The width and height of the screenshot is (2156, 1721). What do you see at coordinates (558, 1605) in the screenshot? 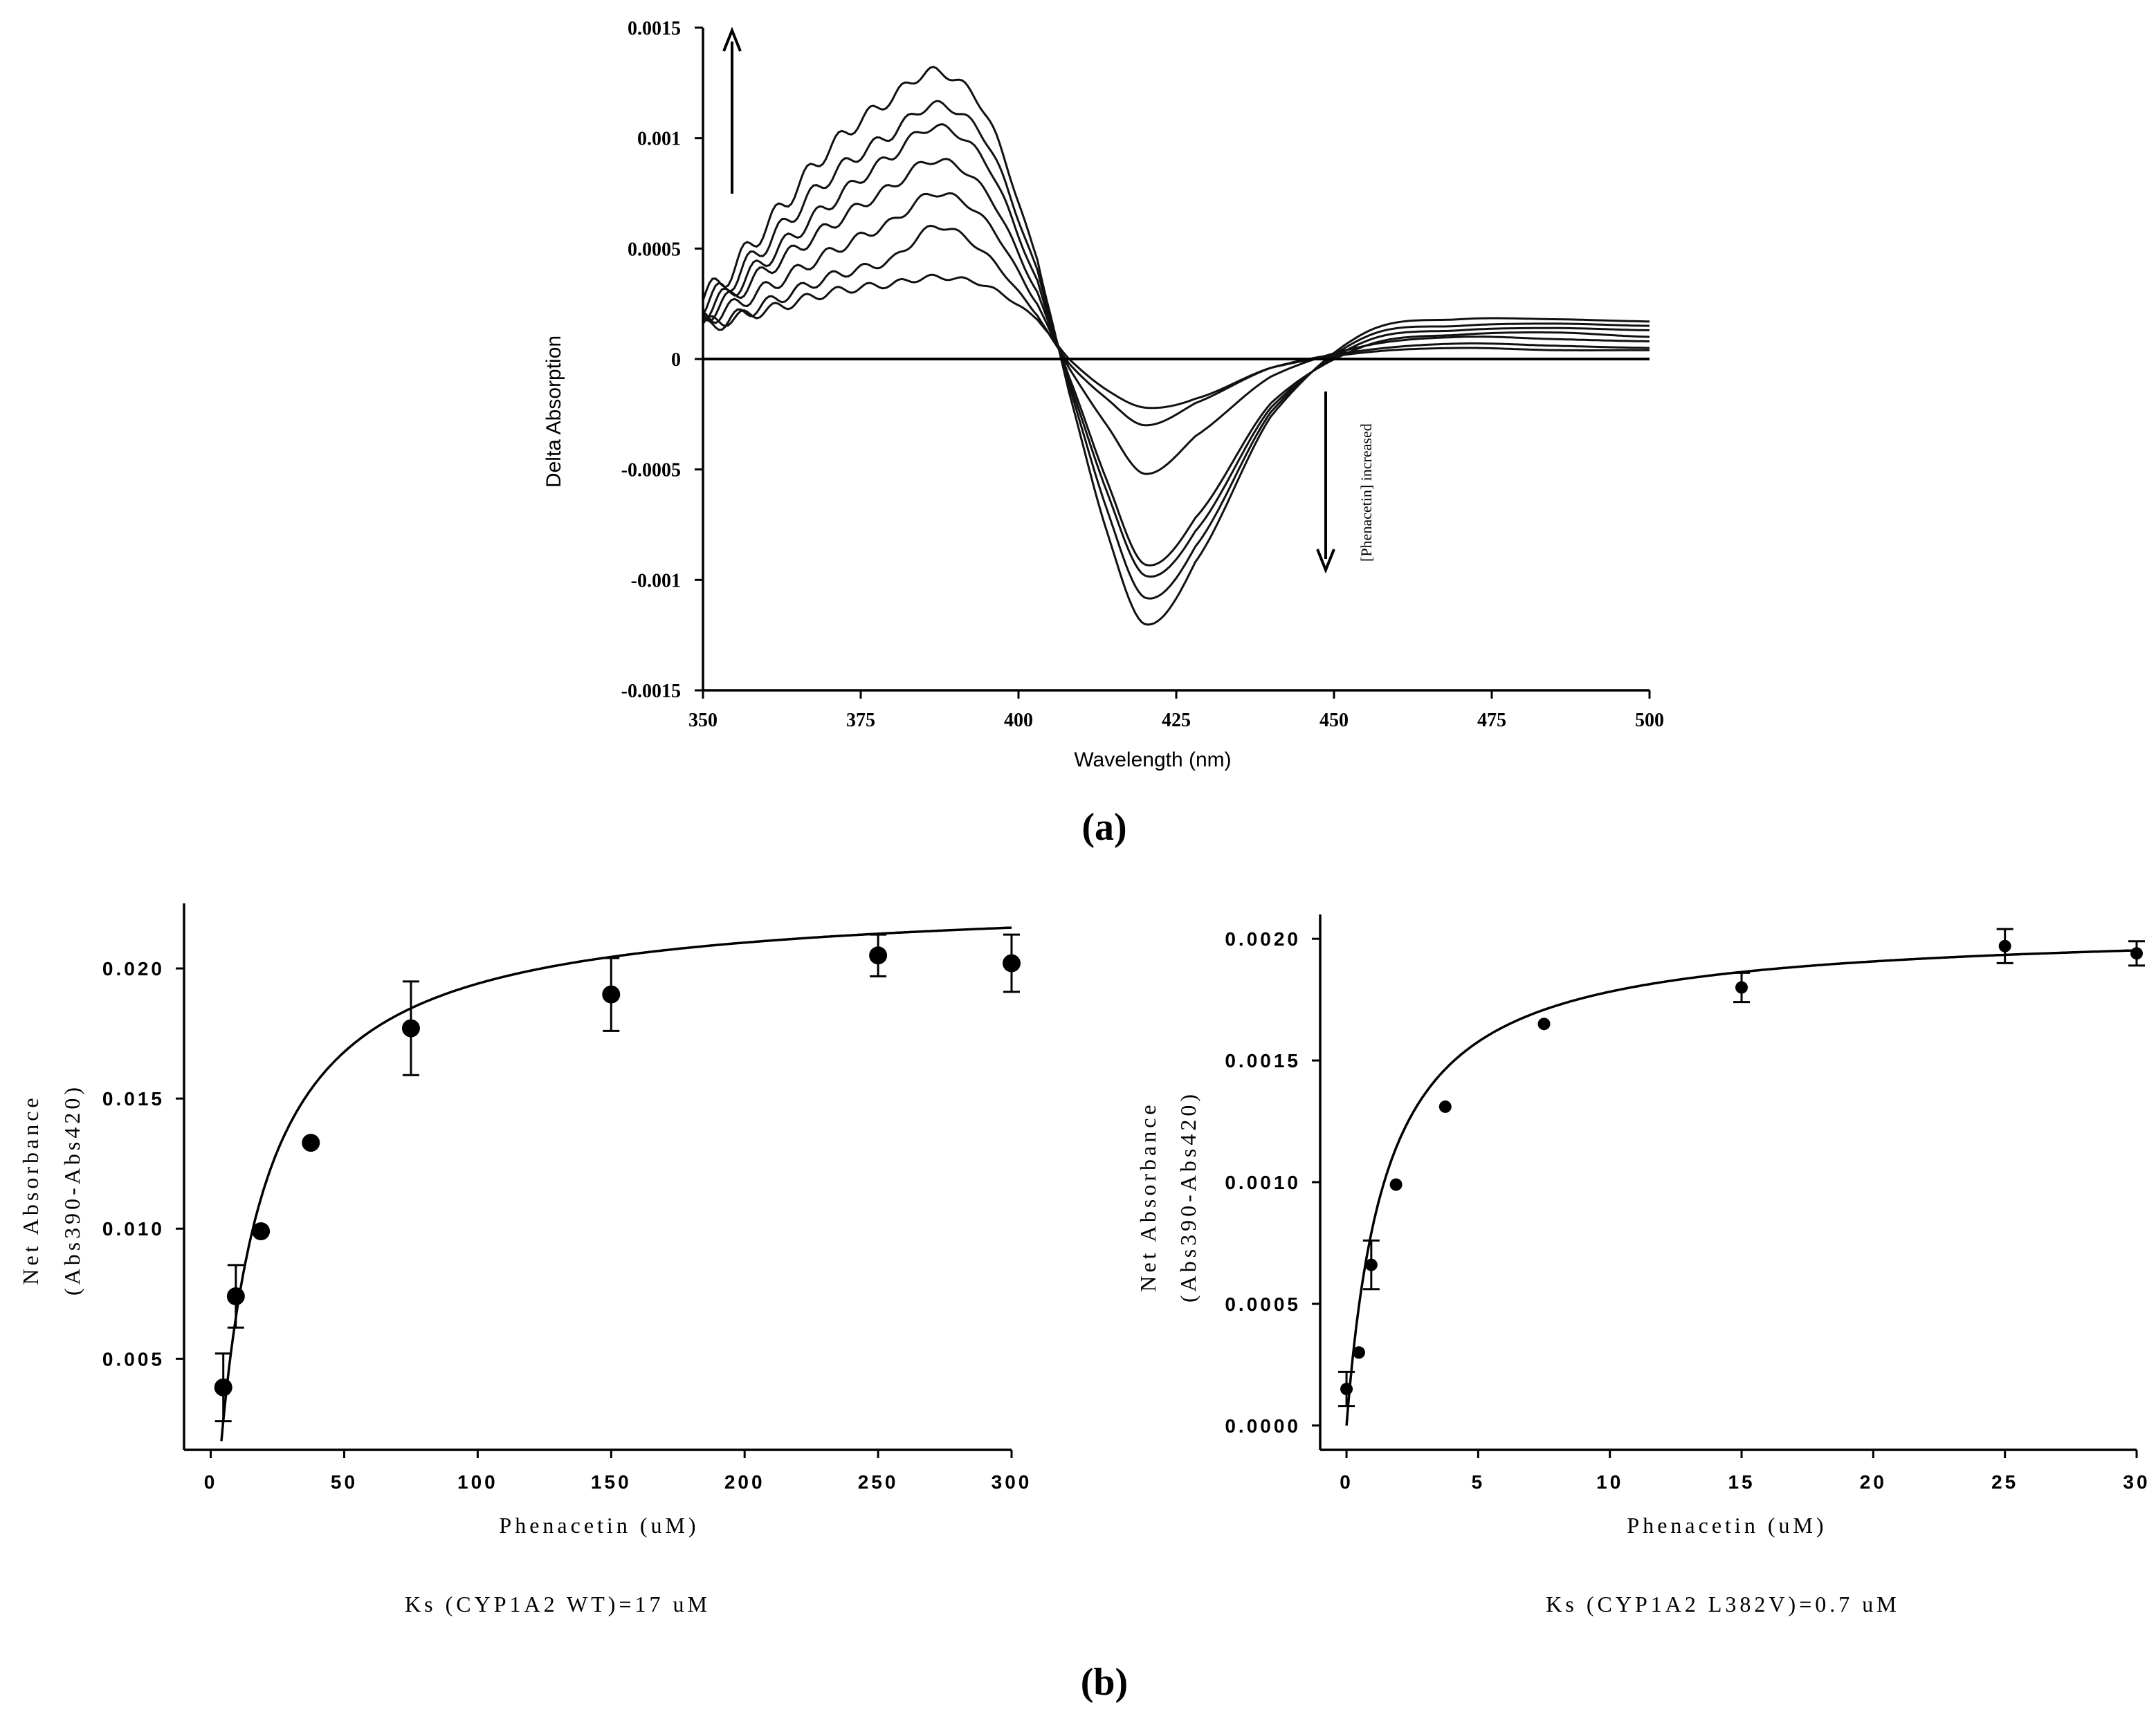
I see `ks-caption-wt: Ks (CYP1A2 WT)=17 uM` at bounding box center [558, 1605].